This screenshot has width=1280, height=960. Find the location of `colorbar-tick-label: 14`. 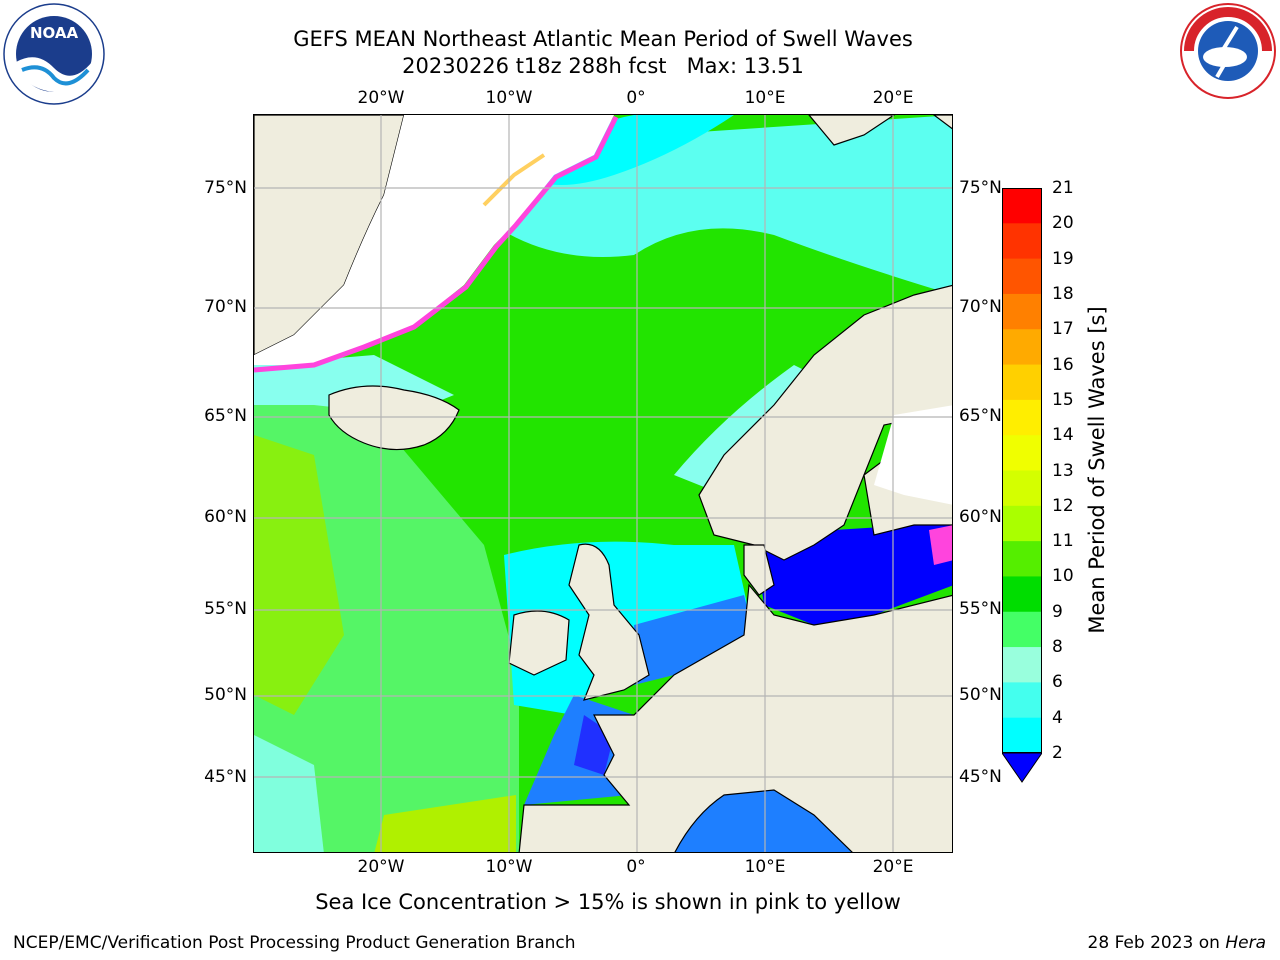

colorbar-tick-label: 14 is located at coordinates (1063, 435).